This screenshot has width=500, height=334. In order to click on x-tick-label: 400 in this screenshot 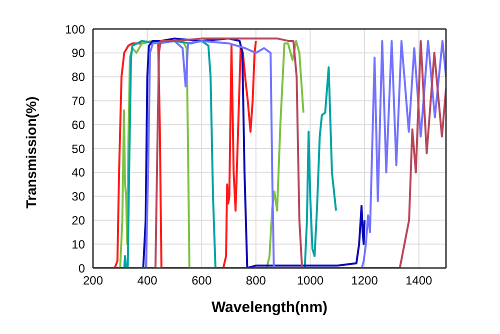, I will do `click(147, 281)`.